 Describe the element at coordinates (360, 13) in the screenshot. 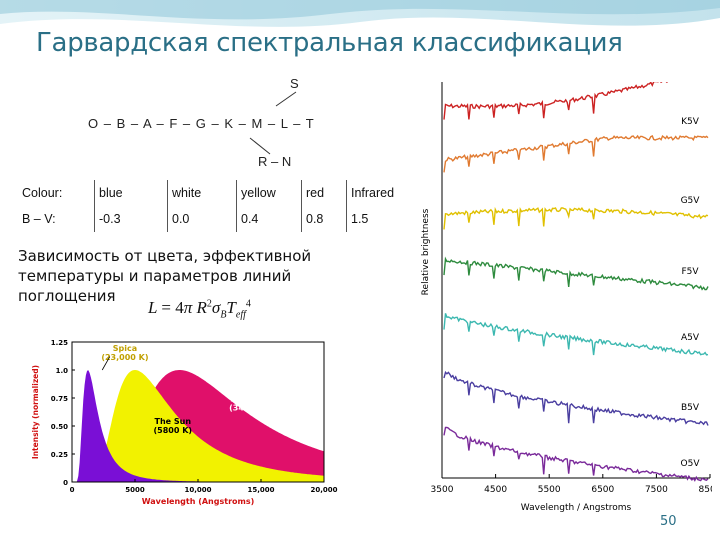

I see `background-waves` at that location.